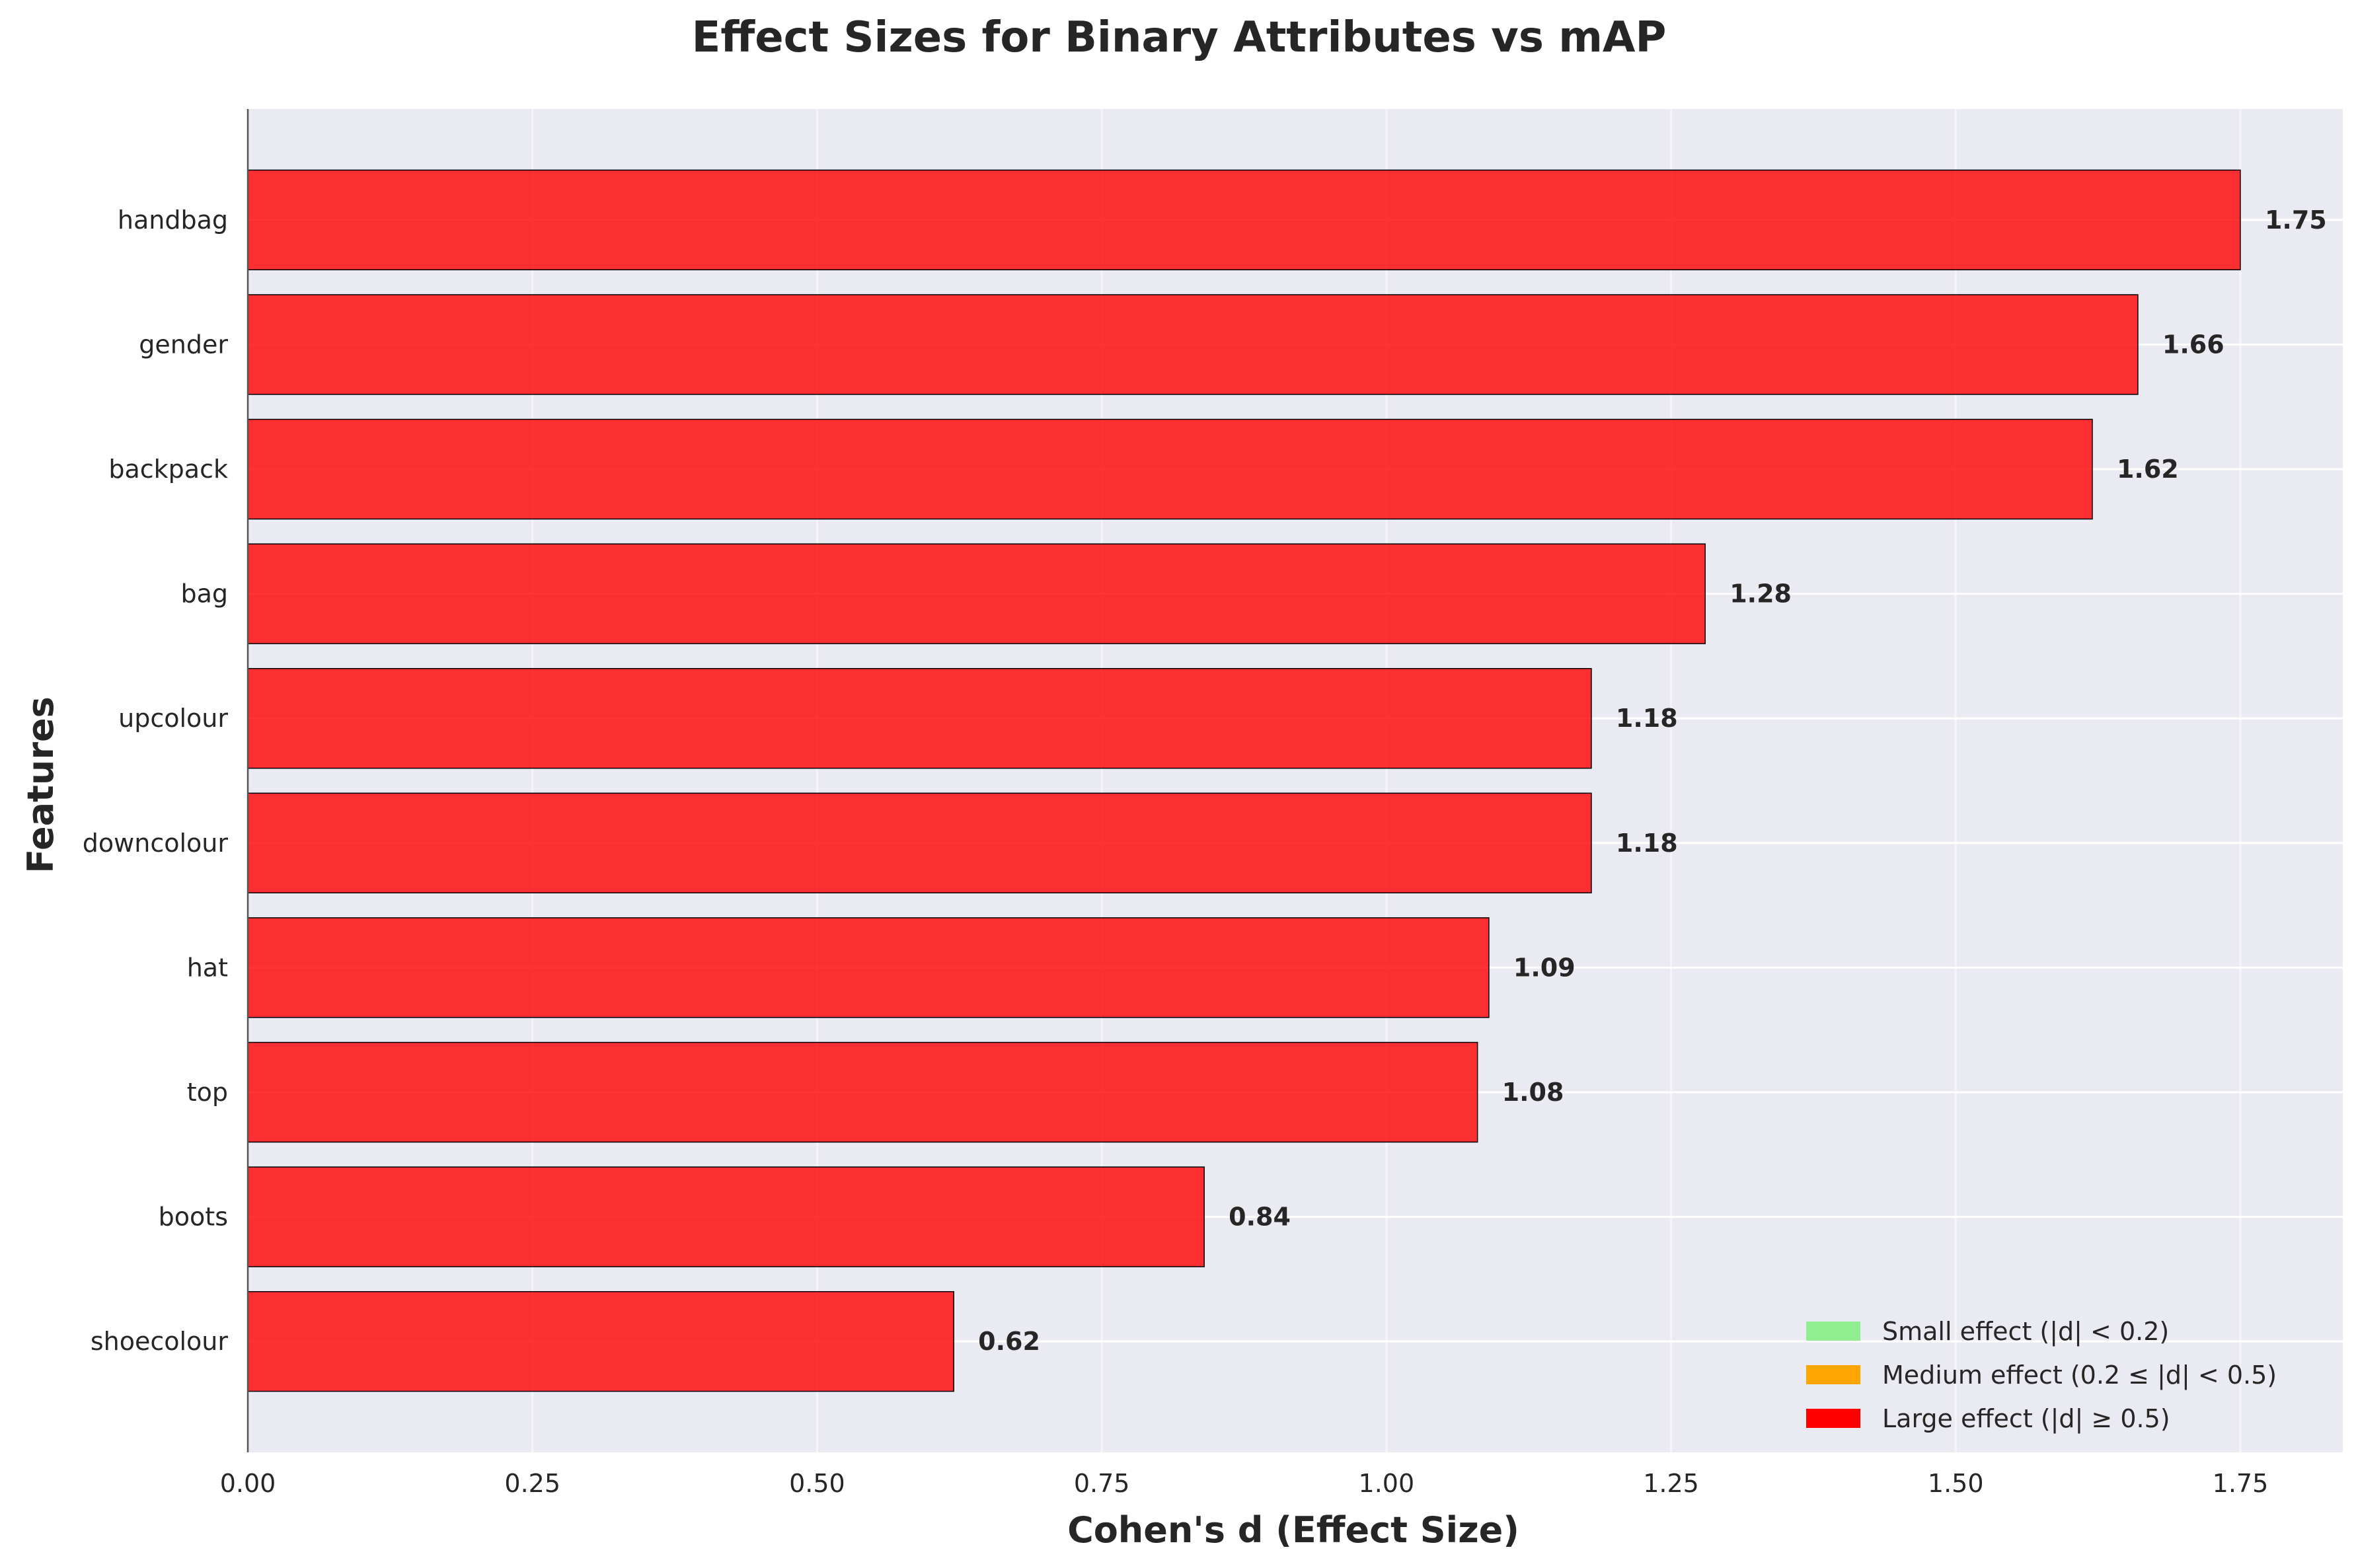 Image resolution: width=2358 pixels, height=1568 pixels. What do you see at coordinates (1544, 968) in the screenshot?
I see `data-label-hat: 1.09` at bounding box center [1544, 968].